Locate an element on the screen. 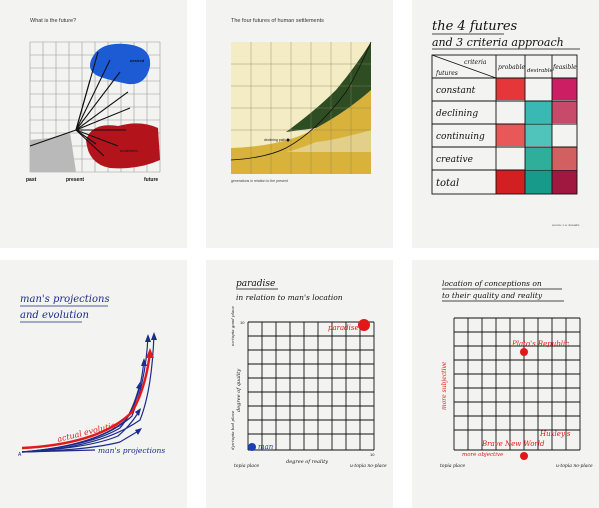 This screenshot has height=508, width=599. man-label: man is located at coordinates (266, 447).